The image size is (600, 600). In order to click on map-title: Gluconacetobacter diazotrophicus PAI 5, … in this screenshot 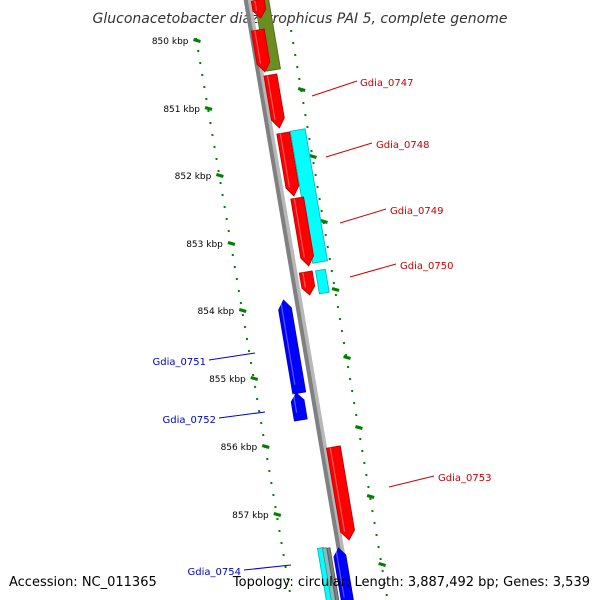, I will do `click(300, 19)`.